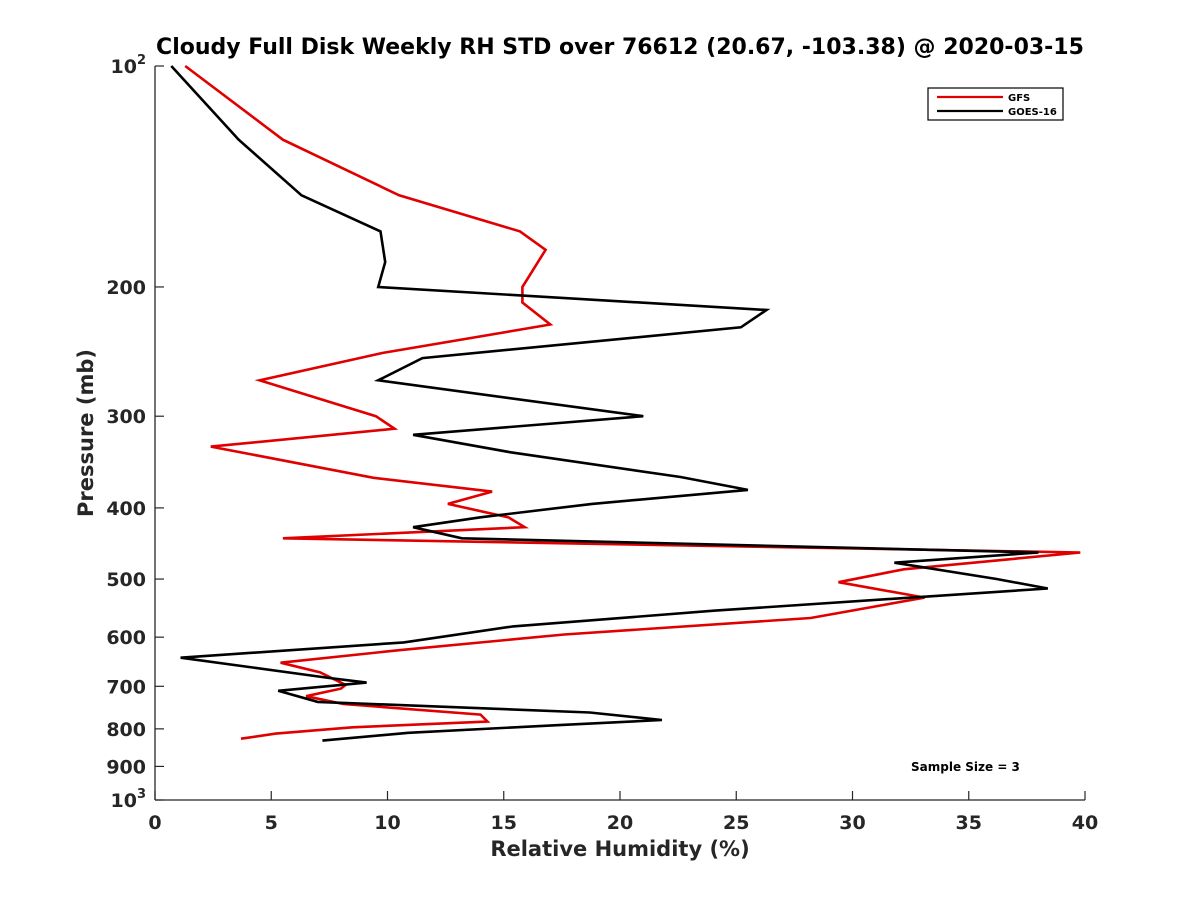 This screenshot has height=900, width=1200. I want to click on legend: GFS GOES-16, so click(995, 104).